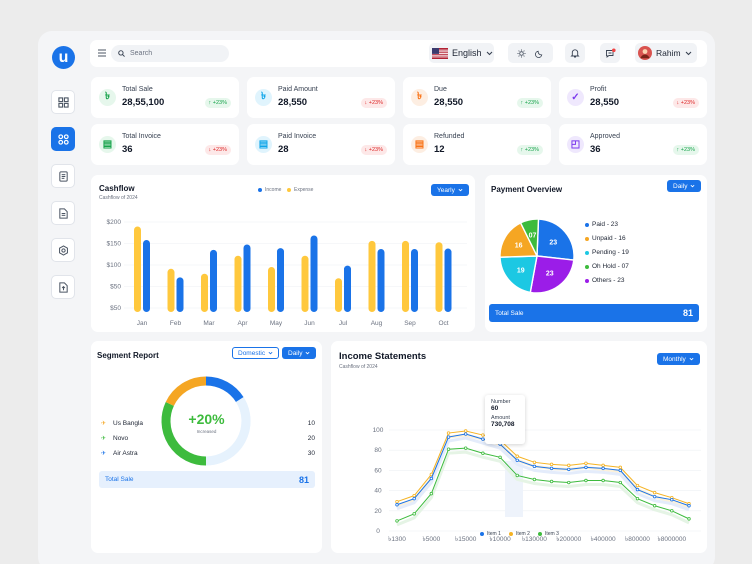 The width and height of the screenshot is (752, 564). I want to click on stat-card: ৳ Total Sale 28,55,100 ↑ +23%, so click(165, 97).